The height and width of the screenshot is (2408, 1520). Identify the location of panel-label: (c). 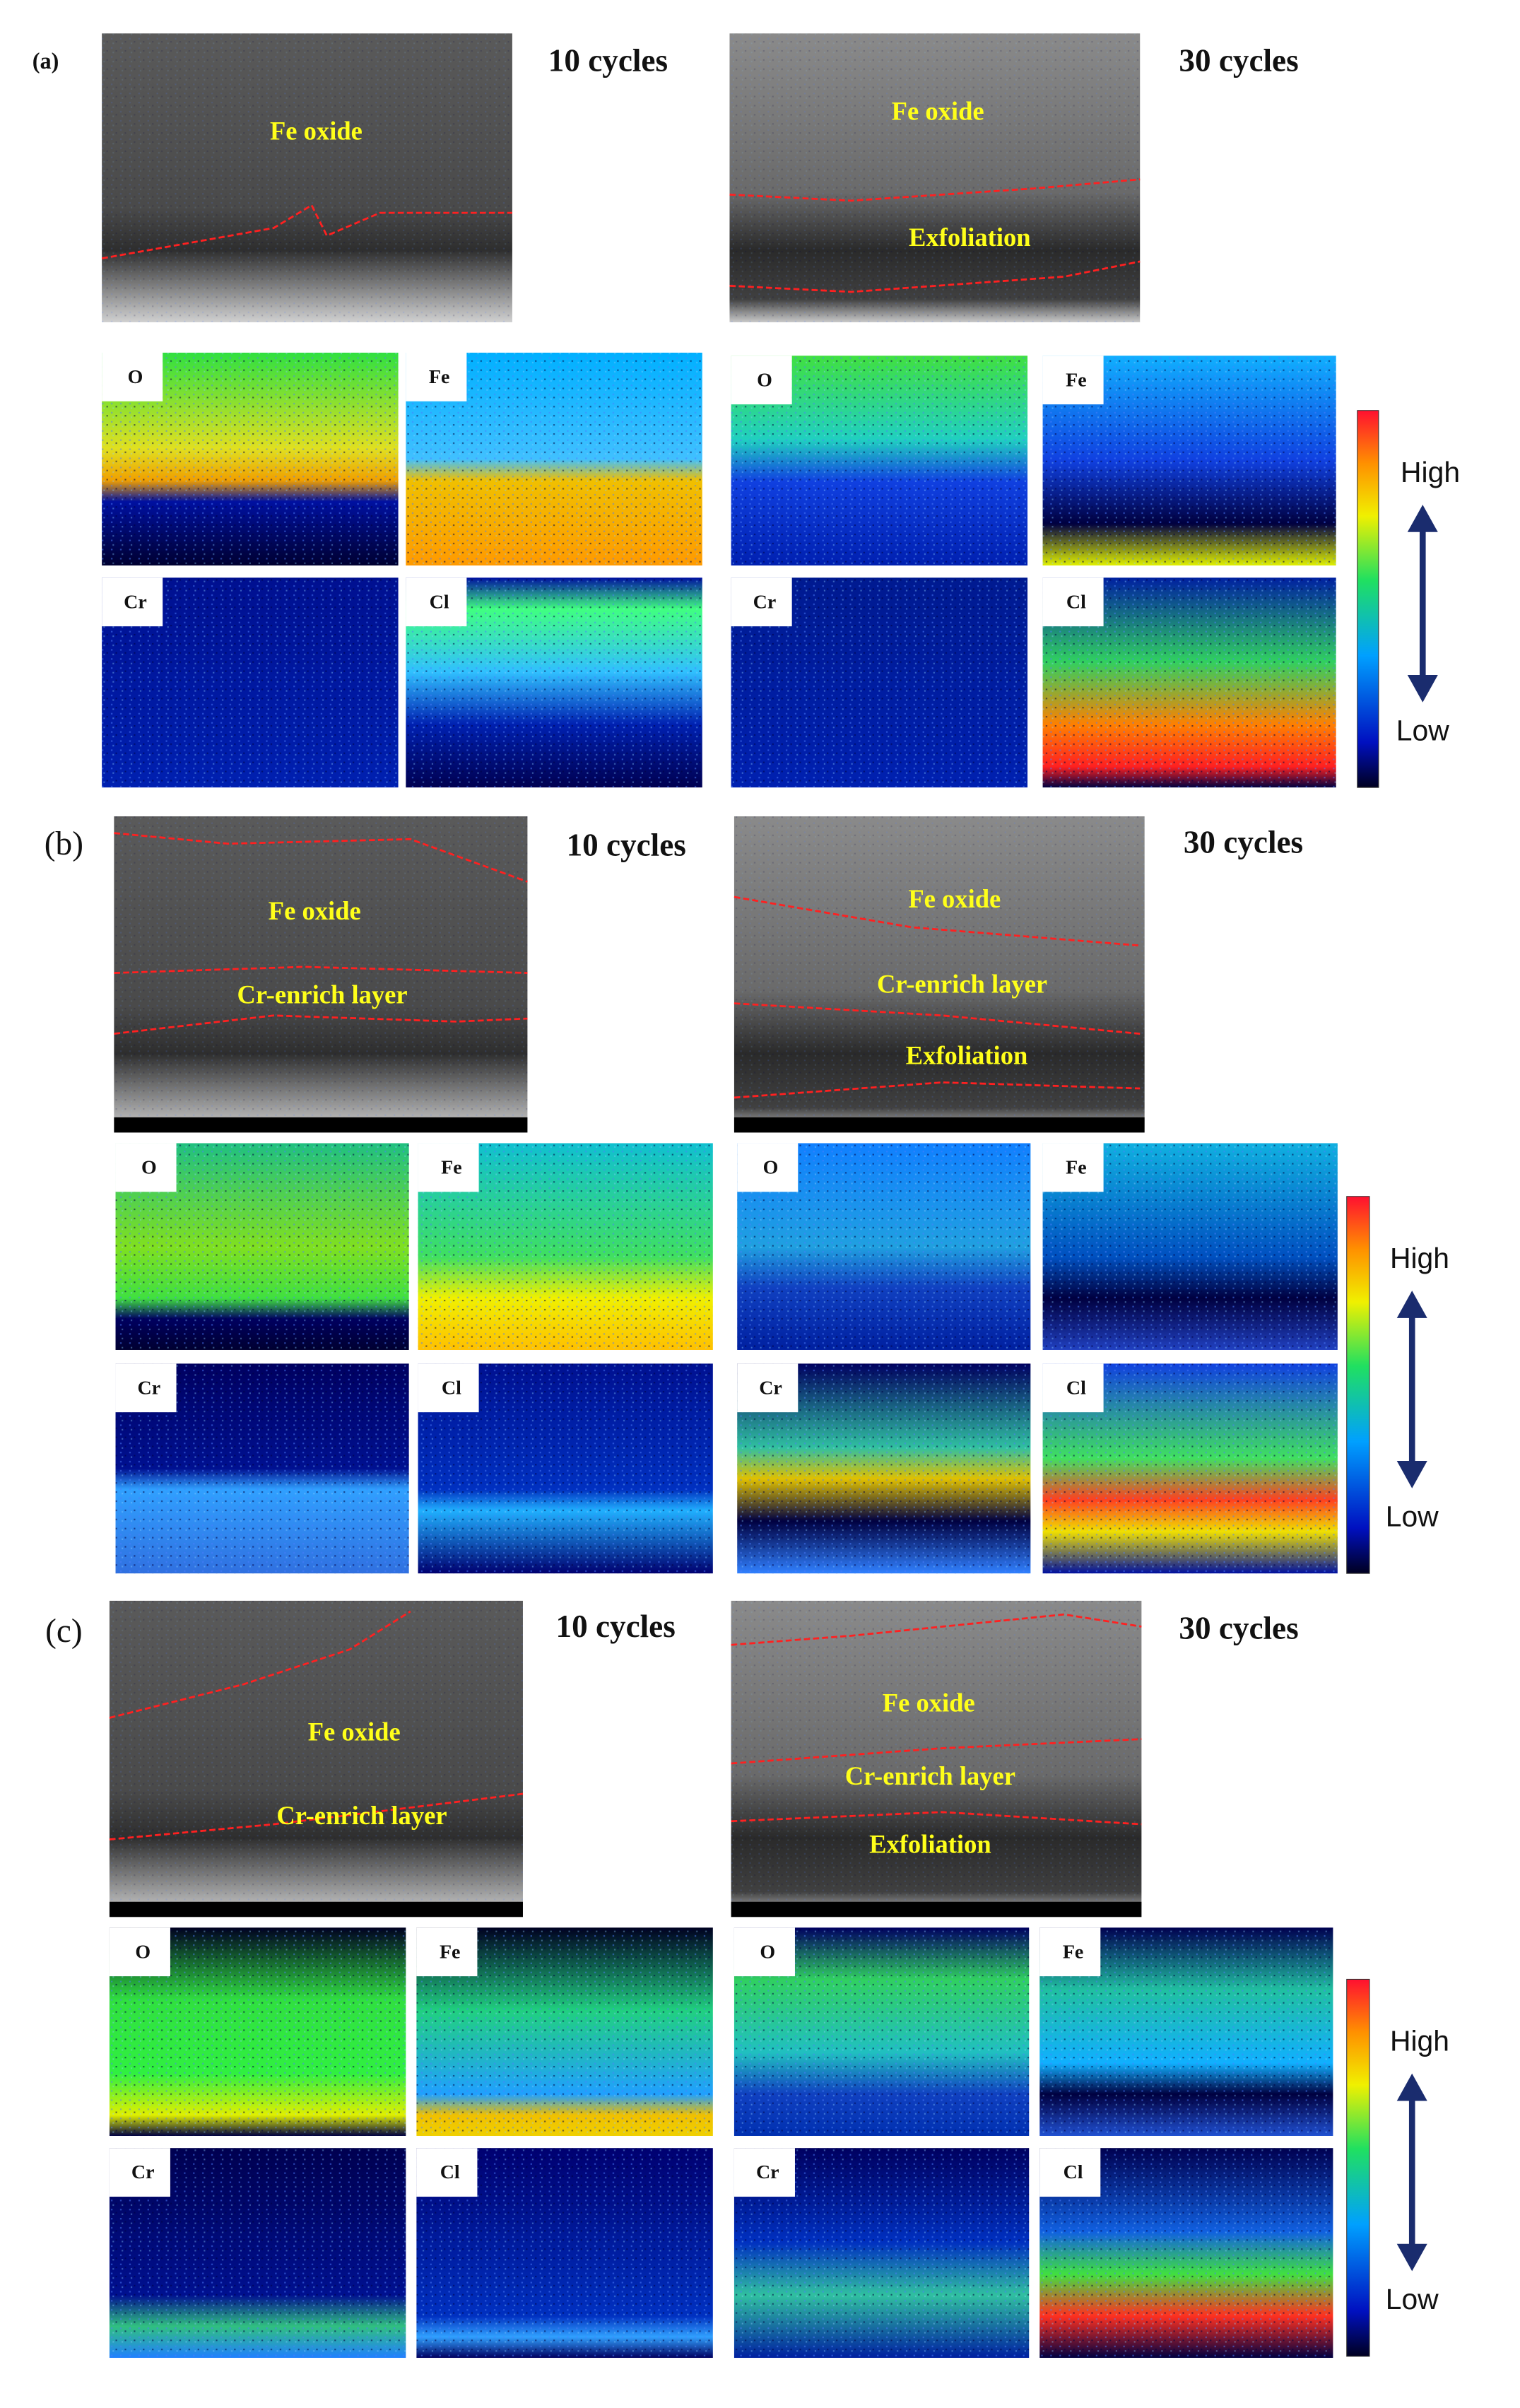
(63, 1632).